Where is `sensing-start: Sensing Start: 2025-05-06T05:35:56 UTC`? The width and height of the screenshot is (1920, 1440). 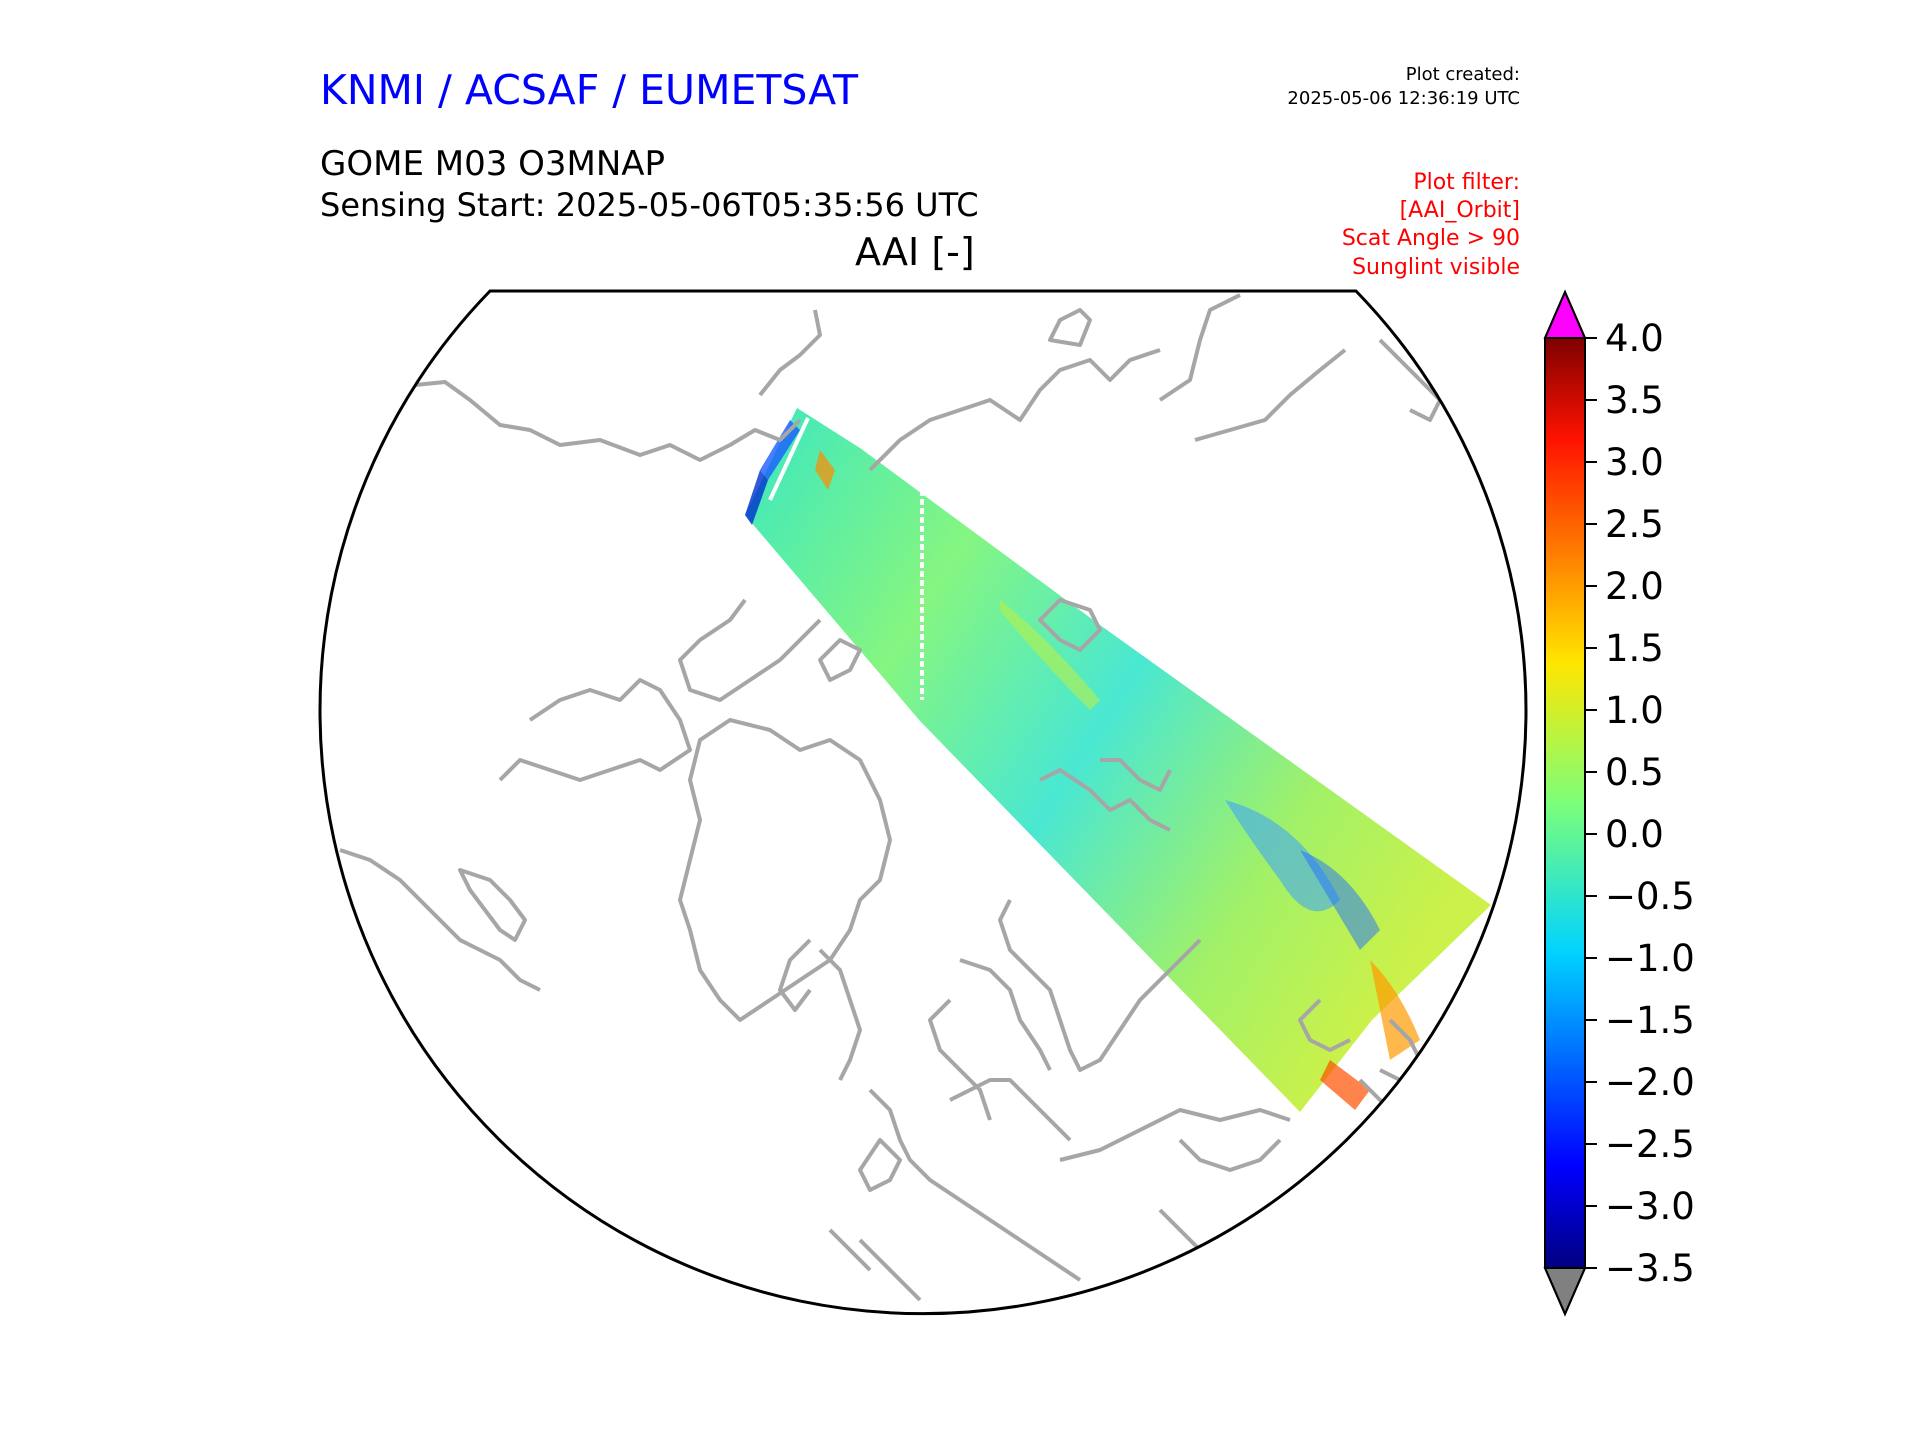
sensing-start: Sensing Start: 2025-05-06T05:35:56 UTC is located at coordinates (649, 205).